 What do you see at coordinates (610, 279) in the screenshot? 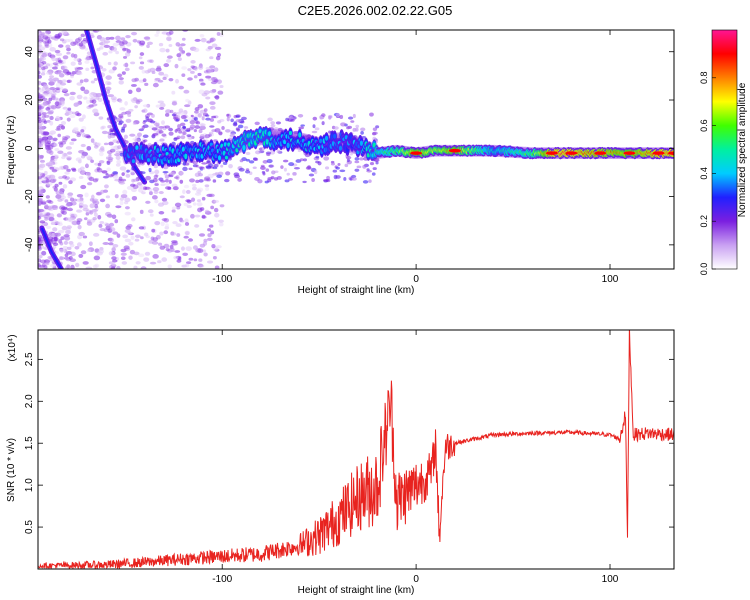
I see `x-tick-label: 100` at bounding box center [610, 279].